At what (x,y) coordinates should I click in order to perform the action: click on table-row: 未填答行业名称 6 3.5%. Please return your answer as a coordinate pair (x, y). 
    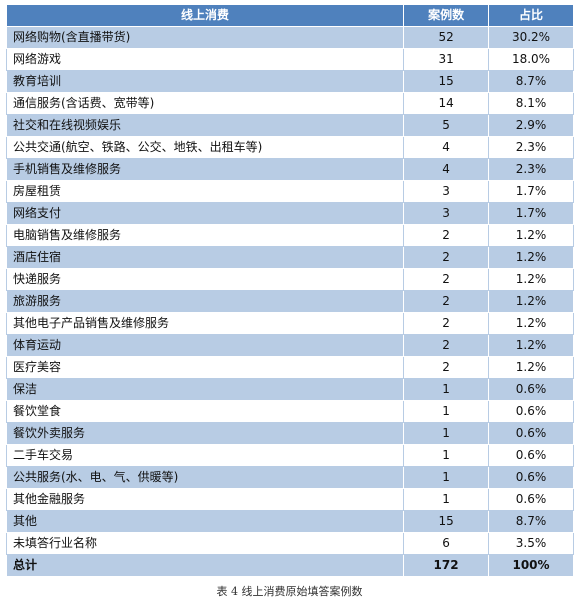
    Looking at the image, I should click on (289, 543).